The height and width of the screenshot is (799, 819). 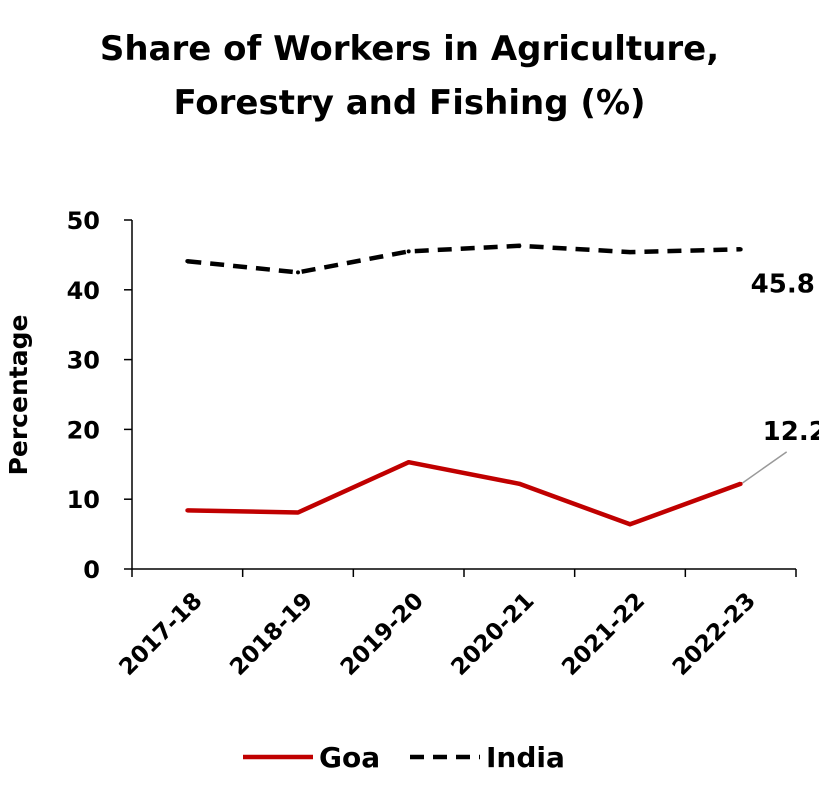 I want to click on y-tick-label-20: 20, so click(x=83, y=430).